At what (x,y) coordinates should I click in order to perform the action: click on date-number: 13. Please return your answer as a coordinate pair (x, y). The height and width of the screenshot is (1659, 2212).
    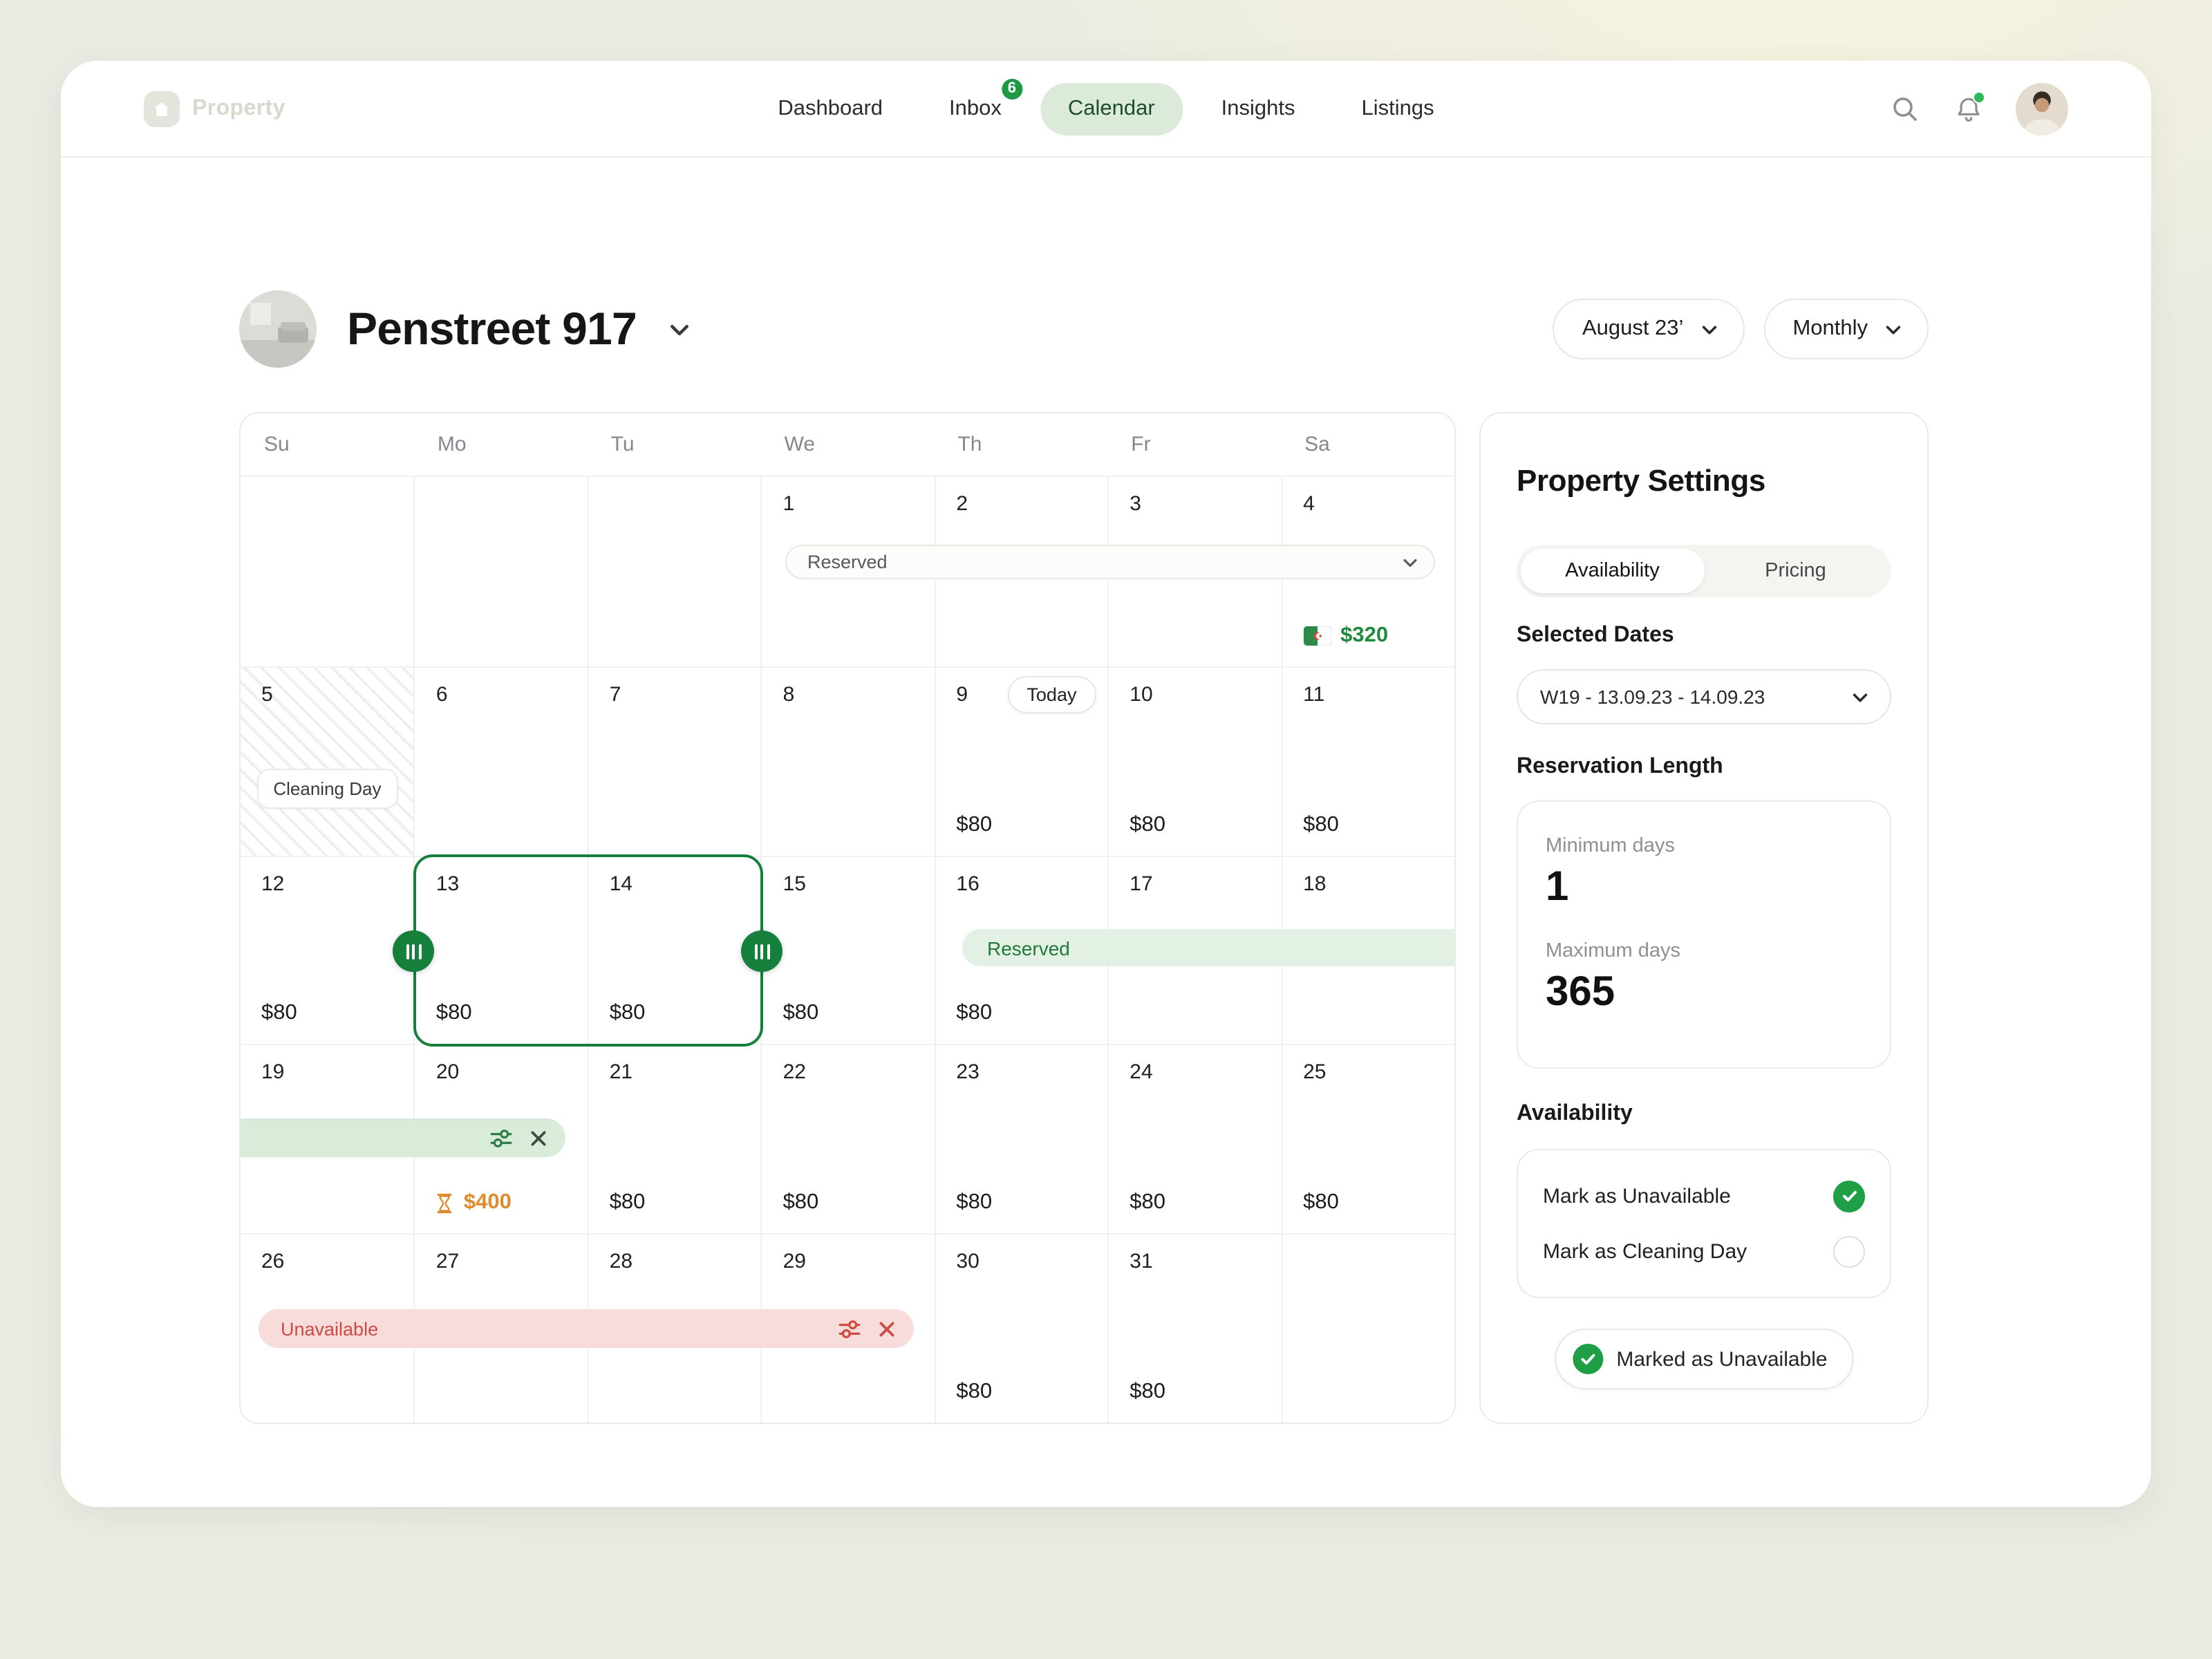
    Looking at the image, I should click on (447, 884).